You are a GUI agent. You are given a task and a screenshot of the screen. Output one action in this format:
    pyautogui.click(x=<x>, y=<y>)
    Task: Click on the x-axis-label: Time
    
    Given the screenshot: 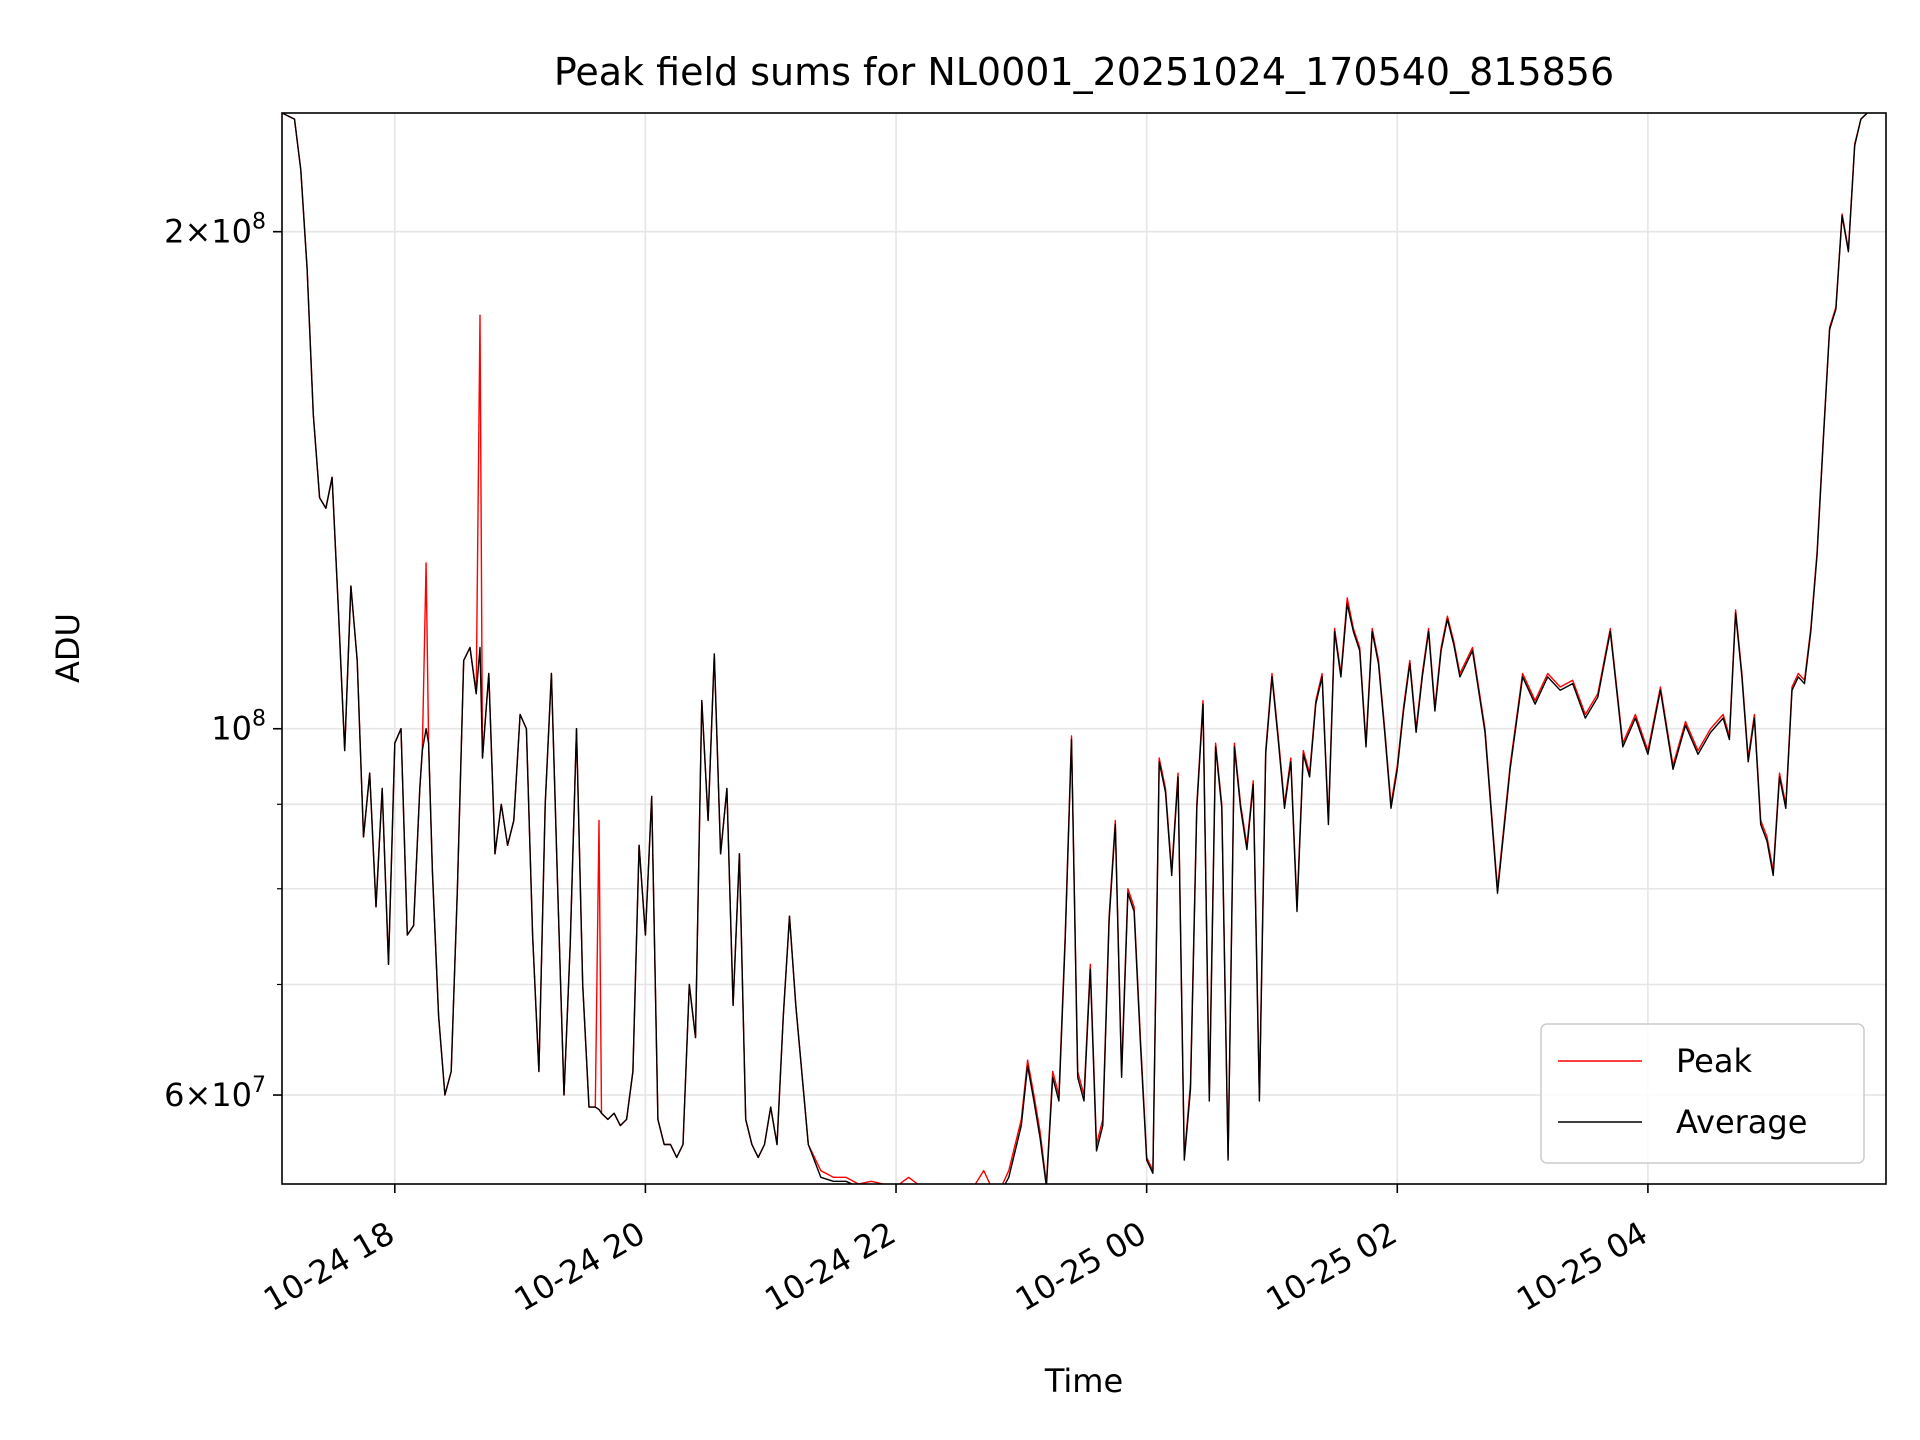 What is the action you would take?
    pyautogui.click(x=1083, y=1381)
    